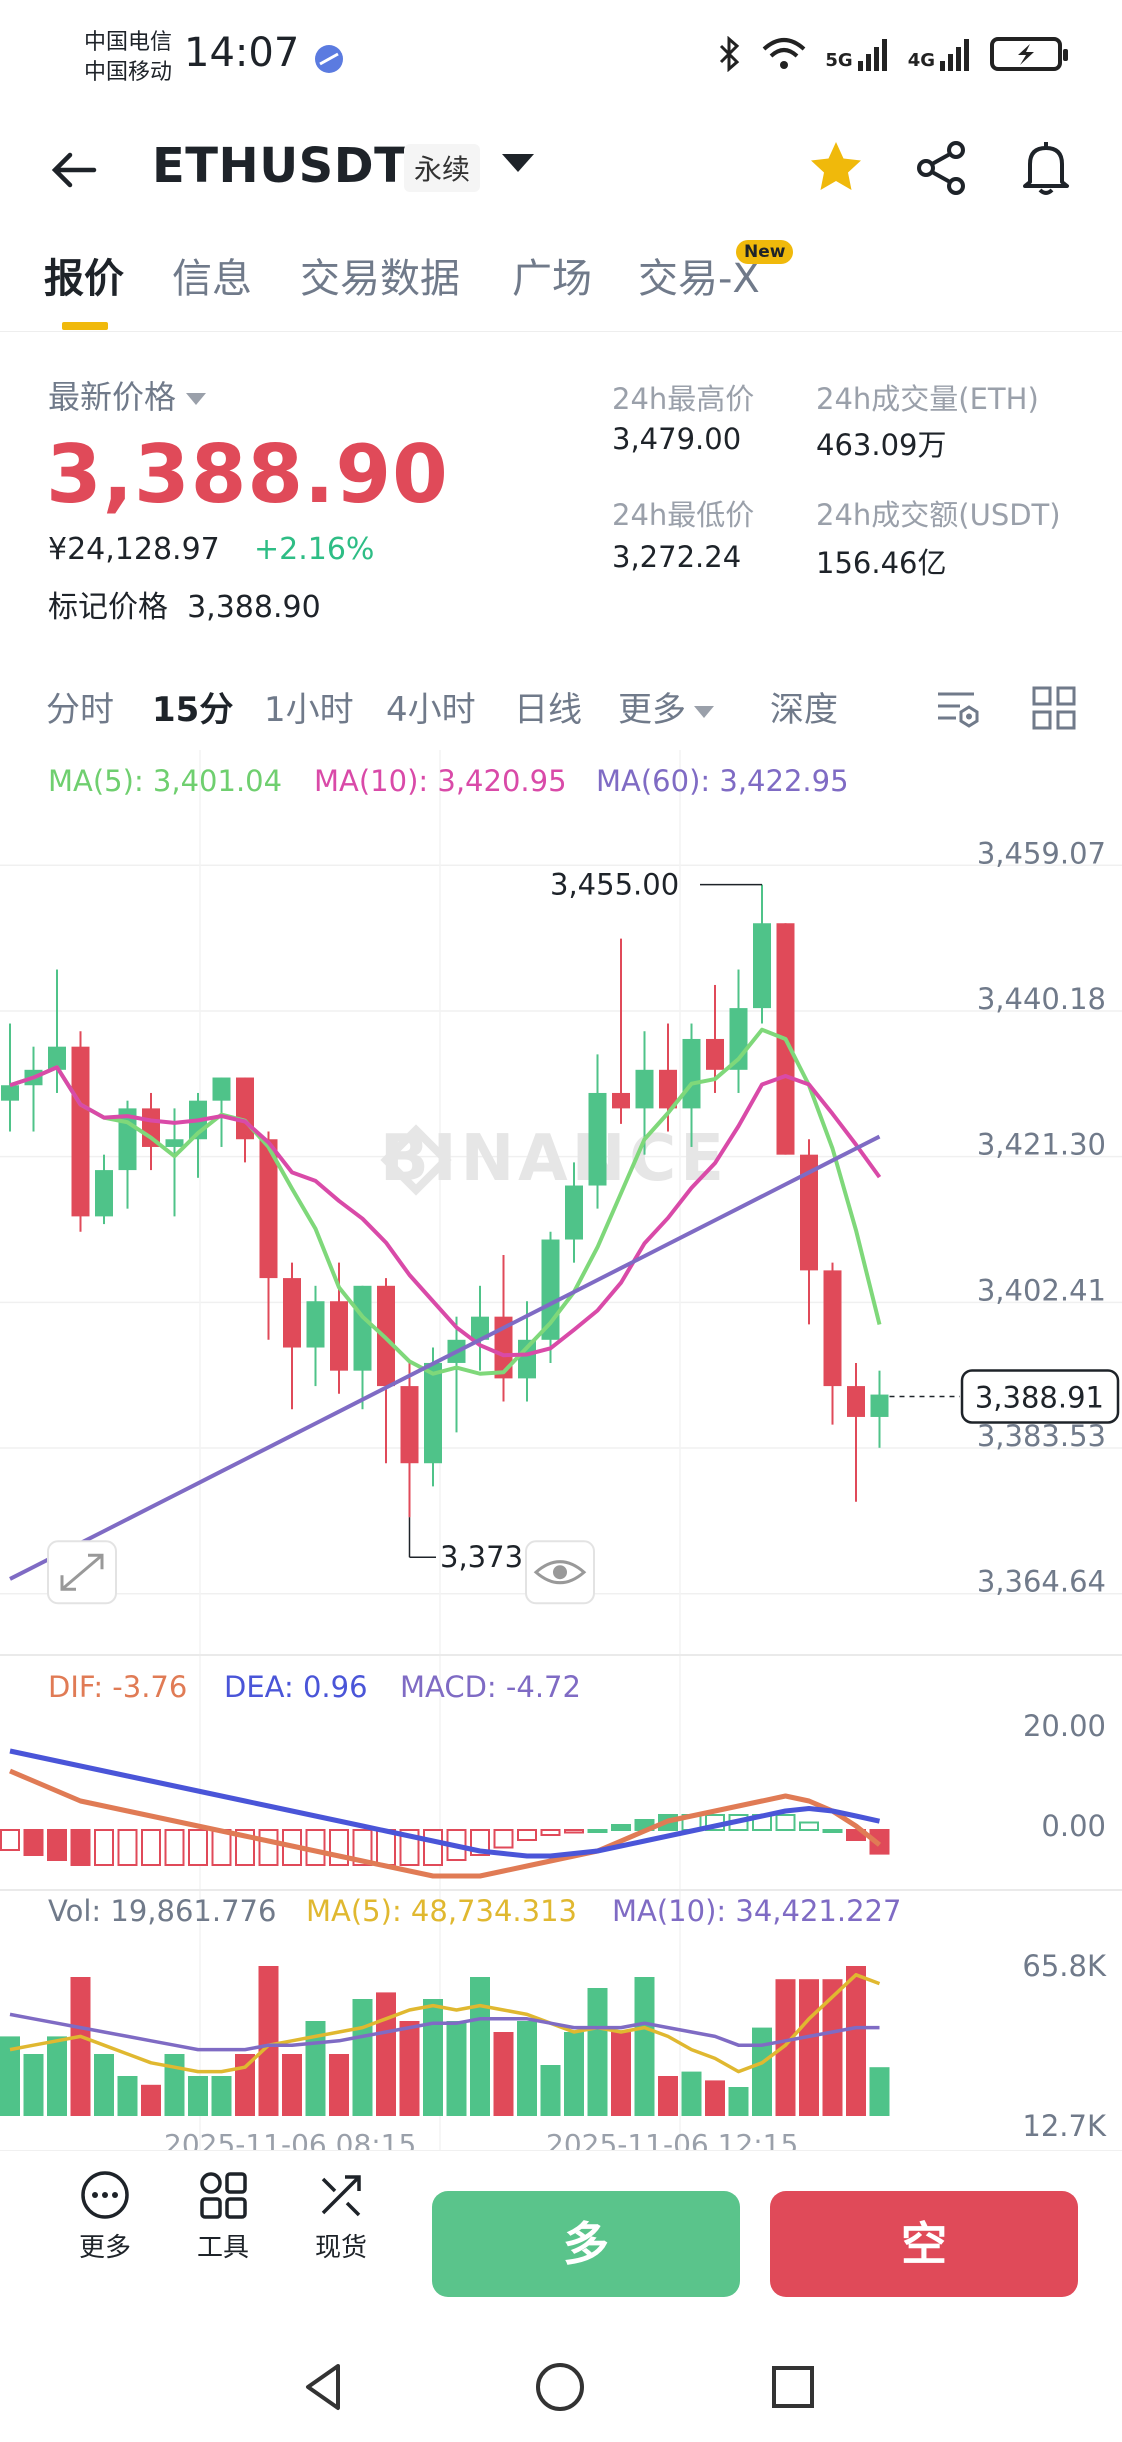 The width and height of the screenshot is (1122, 2442). Describe the element at coordinates (683, 399) in the screenshot. I see `high-label: 24h最高价` at that location.